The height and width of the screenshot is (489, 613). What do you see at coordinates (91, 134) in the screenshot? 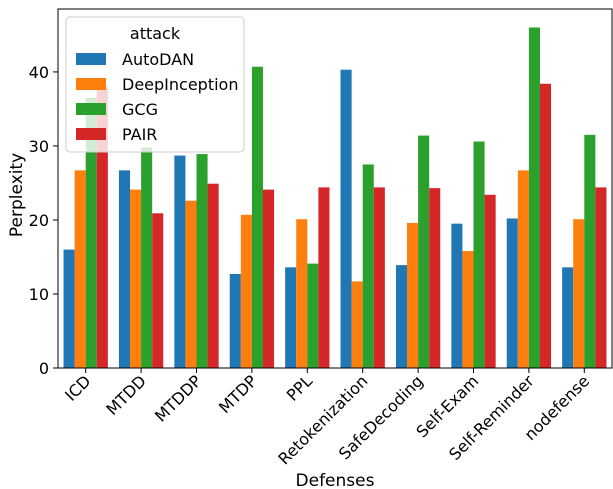
I see `legend-swatch-pair` at bounding box center [91, 134].